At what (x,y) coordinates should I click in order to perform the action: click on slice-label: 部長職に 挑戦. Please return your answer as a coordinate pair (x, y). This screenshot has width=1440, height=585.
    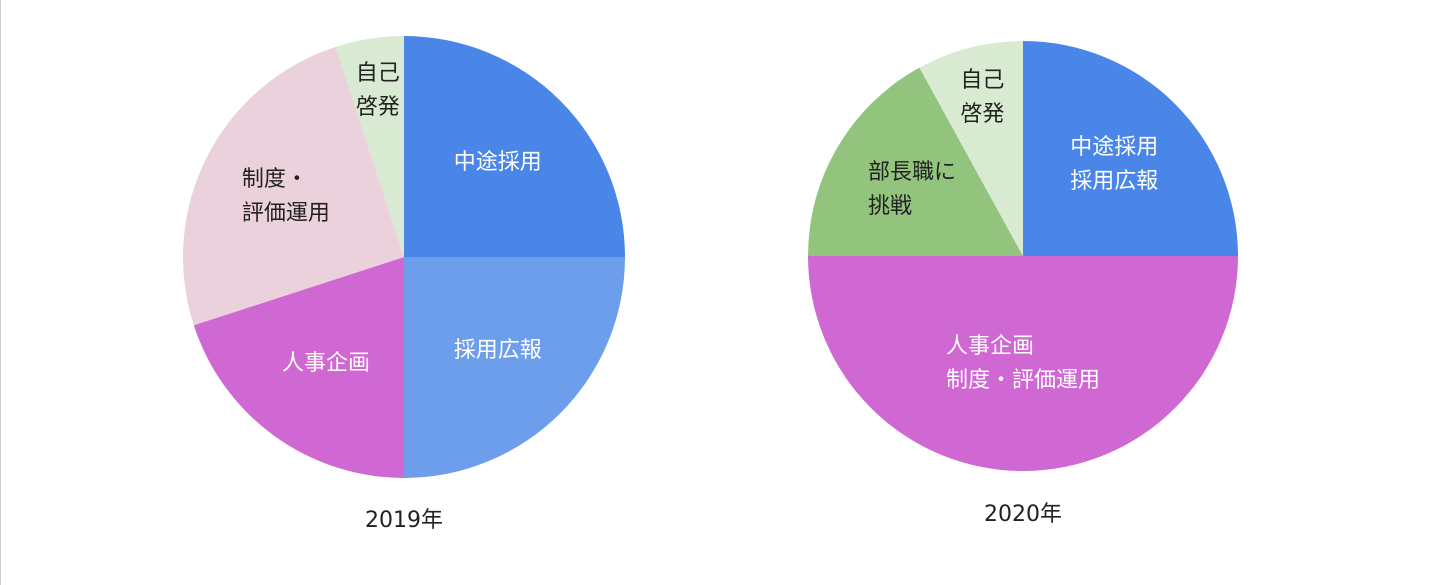
    Looking at the image, I should click on (911, 190).